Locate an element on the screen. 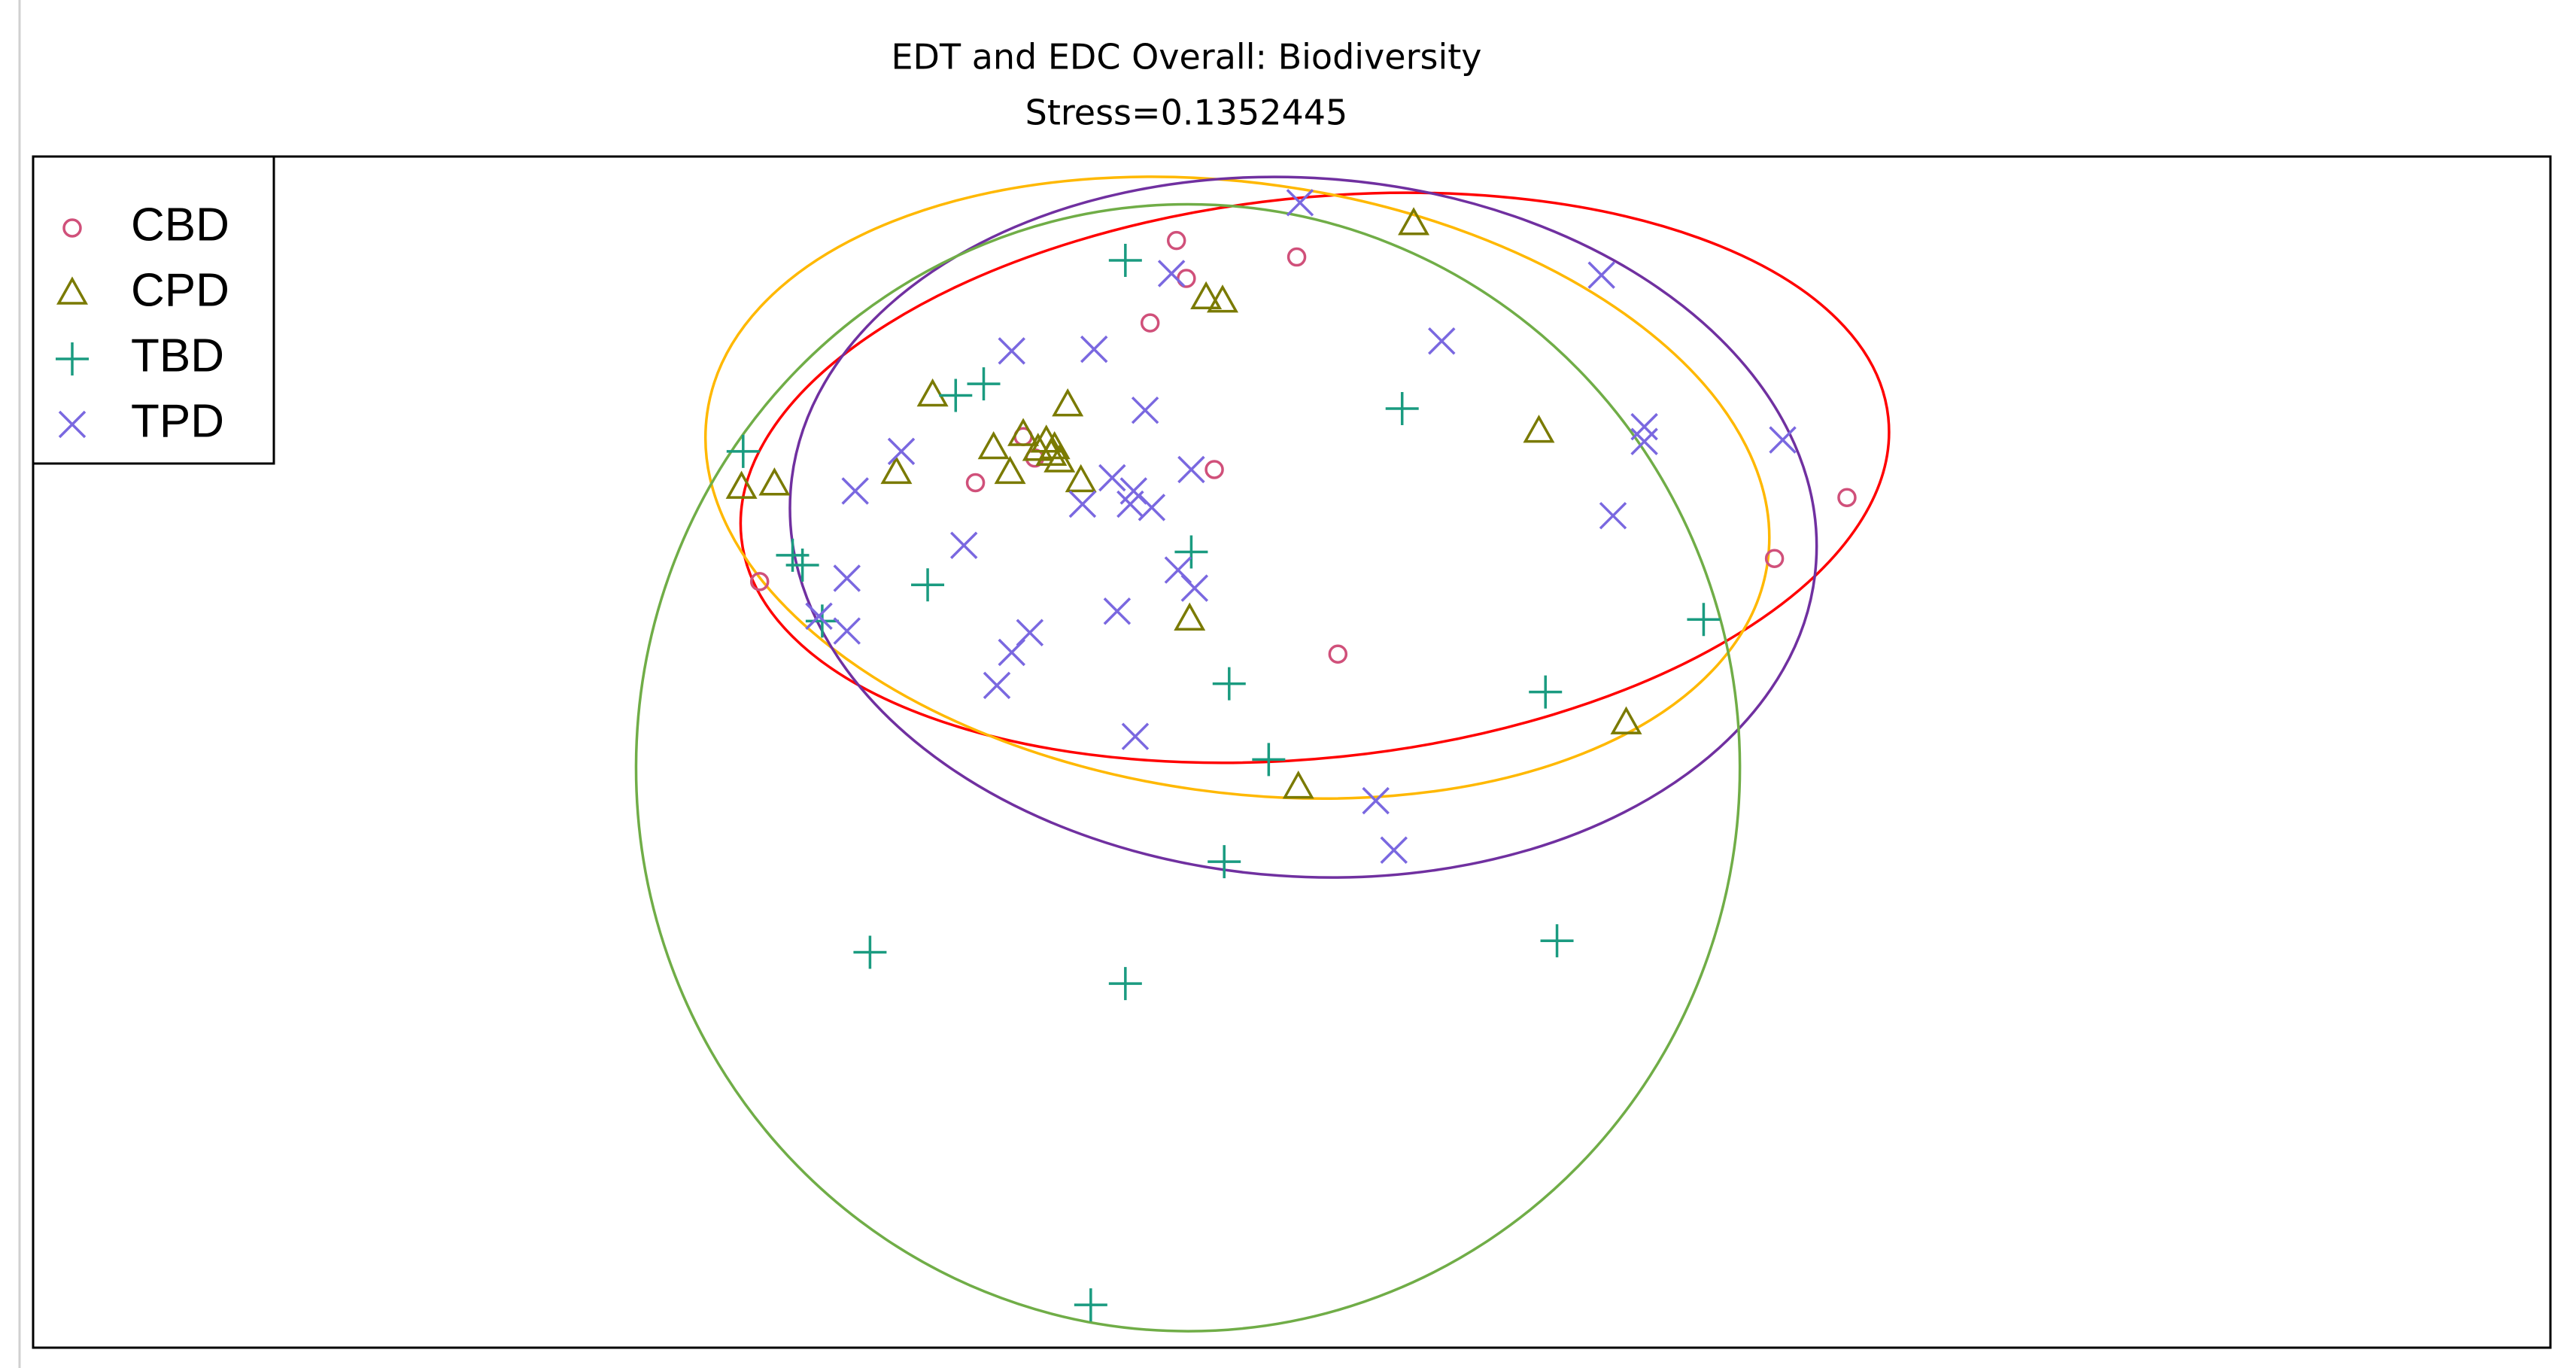 The width and height of the screenshot is (2576, 1368). legend-label: CBD is located at coordinates (180, 225).